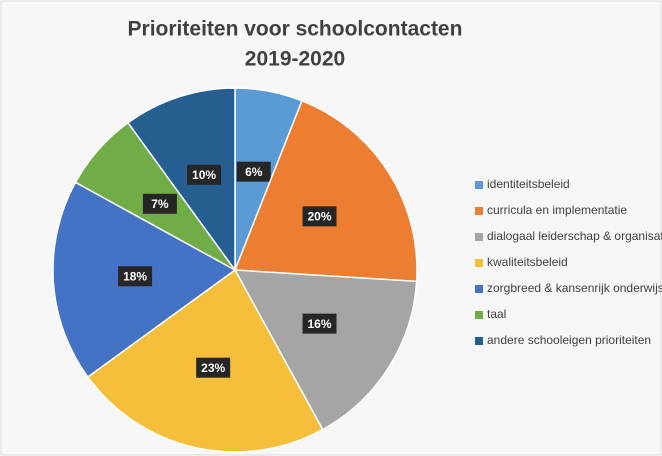  Describe the element at coordinates (527, 262) in the screenshot. I see `legend-label: kwaliteitsbeleid` at that location.